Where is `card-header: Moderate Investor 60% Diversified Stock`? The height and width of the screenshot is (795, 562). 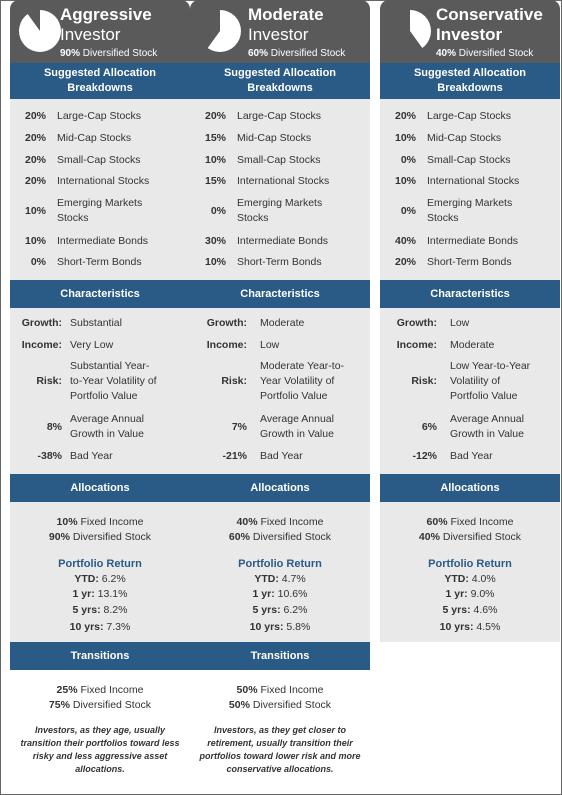 card-header: Moderate Investor 60% Diversified Stock is located at coordinates (280, 31).